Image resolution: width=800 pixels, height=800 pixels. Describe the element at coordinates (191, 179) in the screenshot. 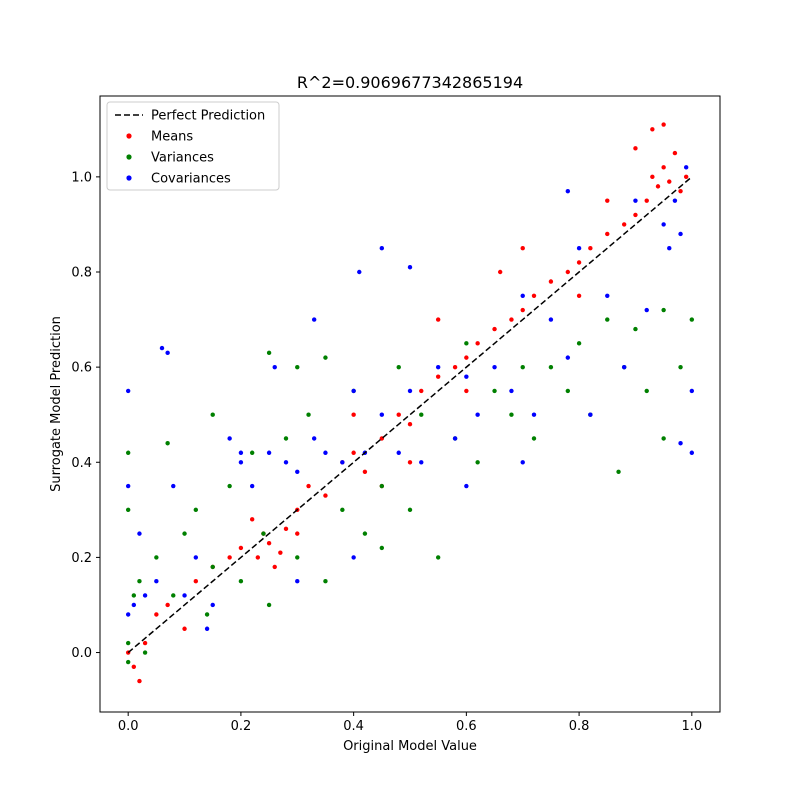

I see `legend-label-covariances: Covariances` at that location.